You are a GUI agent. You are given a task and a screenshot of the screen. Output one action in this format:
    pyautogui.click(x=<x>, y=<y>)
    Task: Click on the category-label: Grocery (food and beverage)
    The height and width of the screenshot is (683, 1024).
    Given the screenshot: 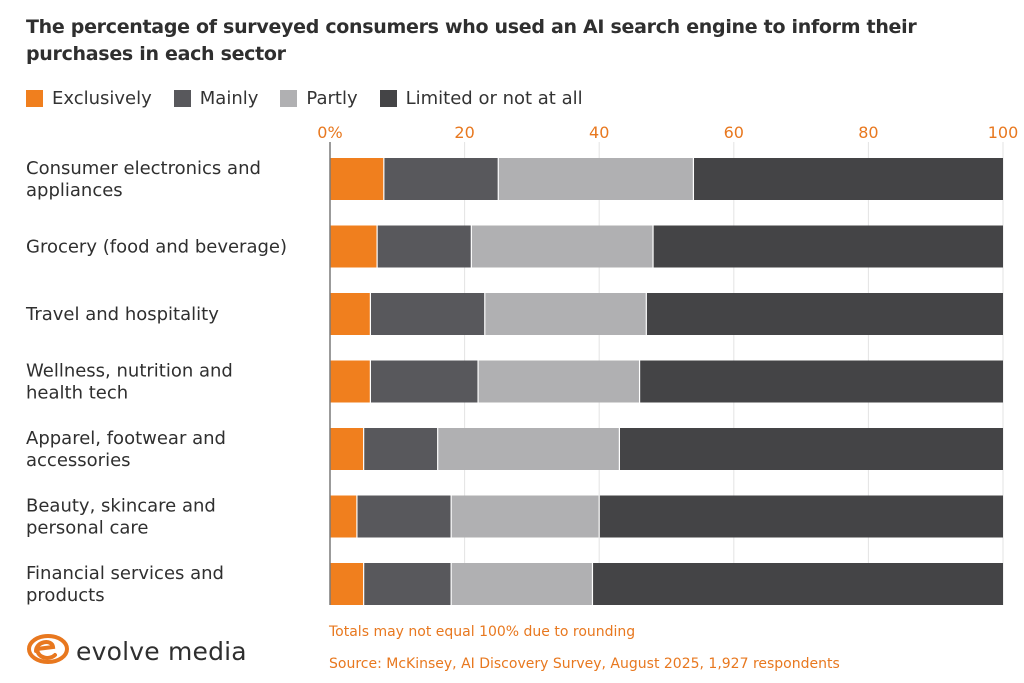 What is the action you would take?
    pyautogui.click(x=156, y=247)
    